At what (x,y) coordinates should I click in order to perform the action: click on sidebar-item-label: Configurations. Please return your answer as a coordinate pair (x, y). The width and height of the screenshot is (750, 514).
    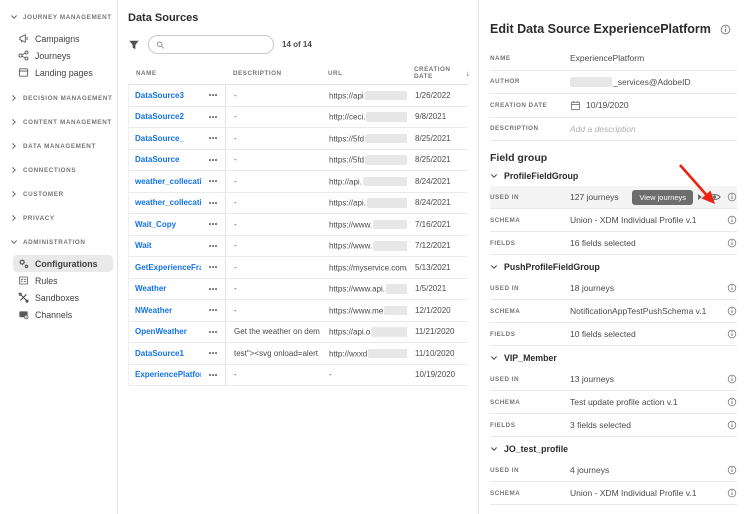
    Looking at the image, I should click on (66, 263).